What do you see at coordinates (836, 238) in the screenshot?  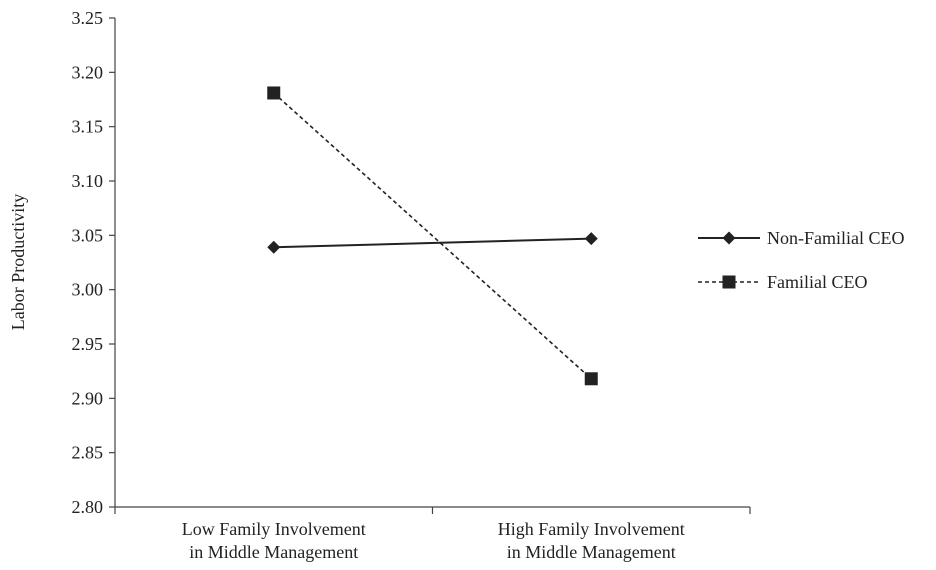 I see `legend-label: Non-Familial CEO` at bounding box center [836, 238].